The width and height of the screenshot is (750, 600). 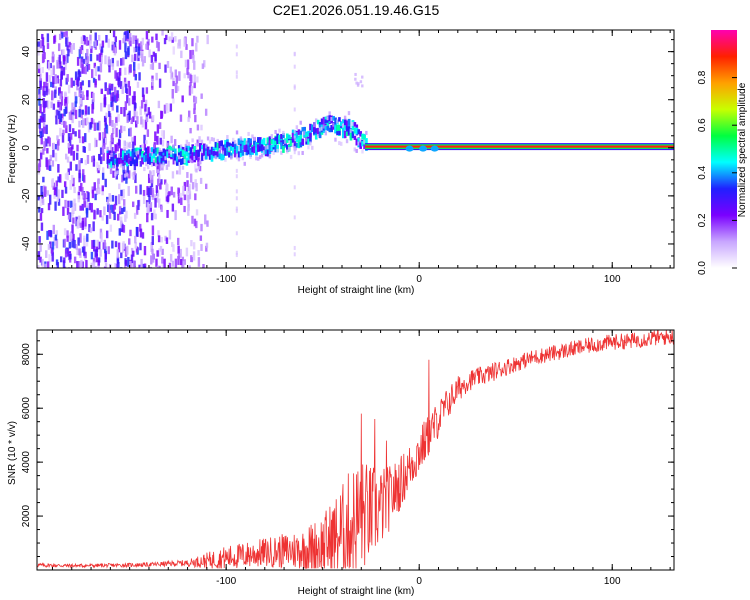 I want to click on carrier-blip, so click(x=434, y=148).